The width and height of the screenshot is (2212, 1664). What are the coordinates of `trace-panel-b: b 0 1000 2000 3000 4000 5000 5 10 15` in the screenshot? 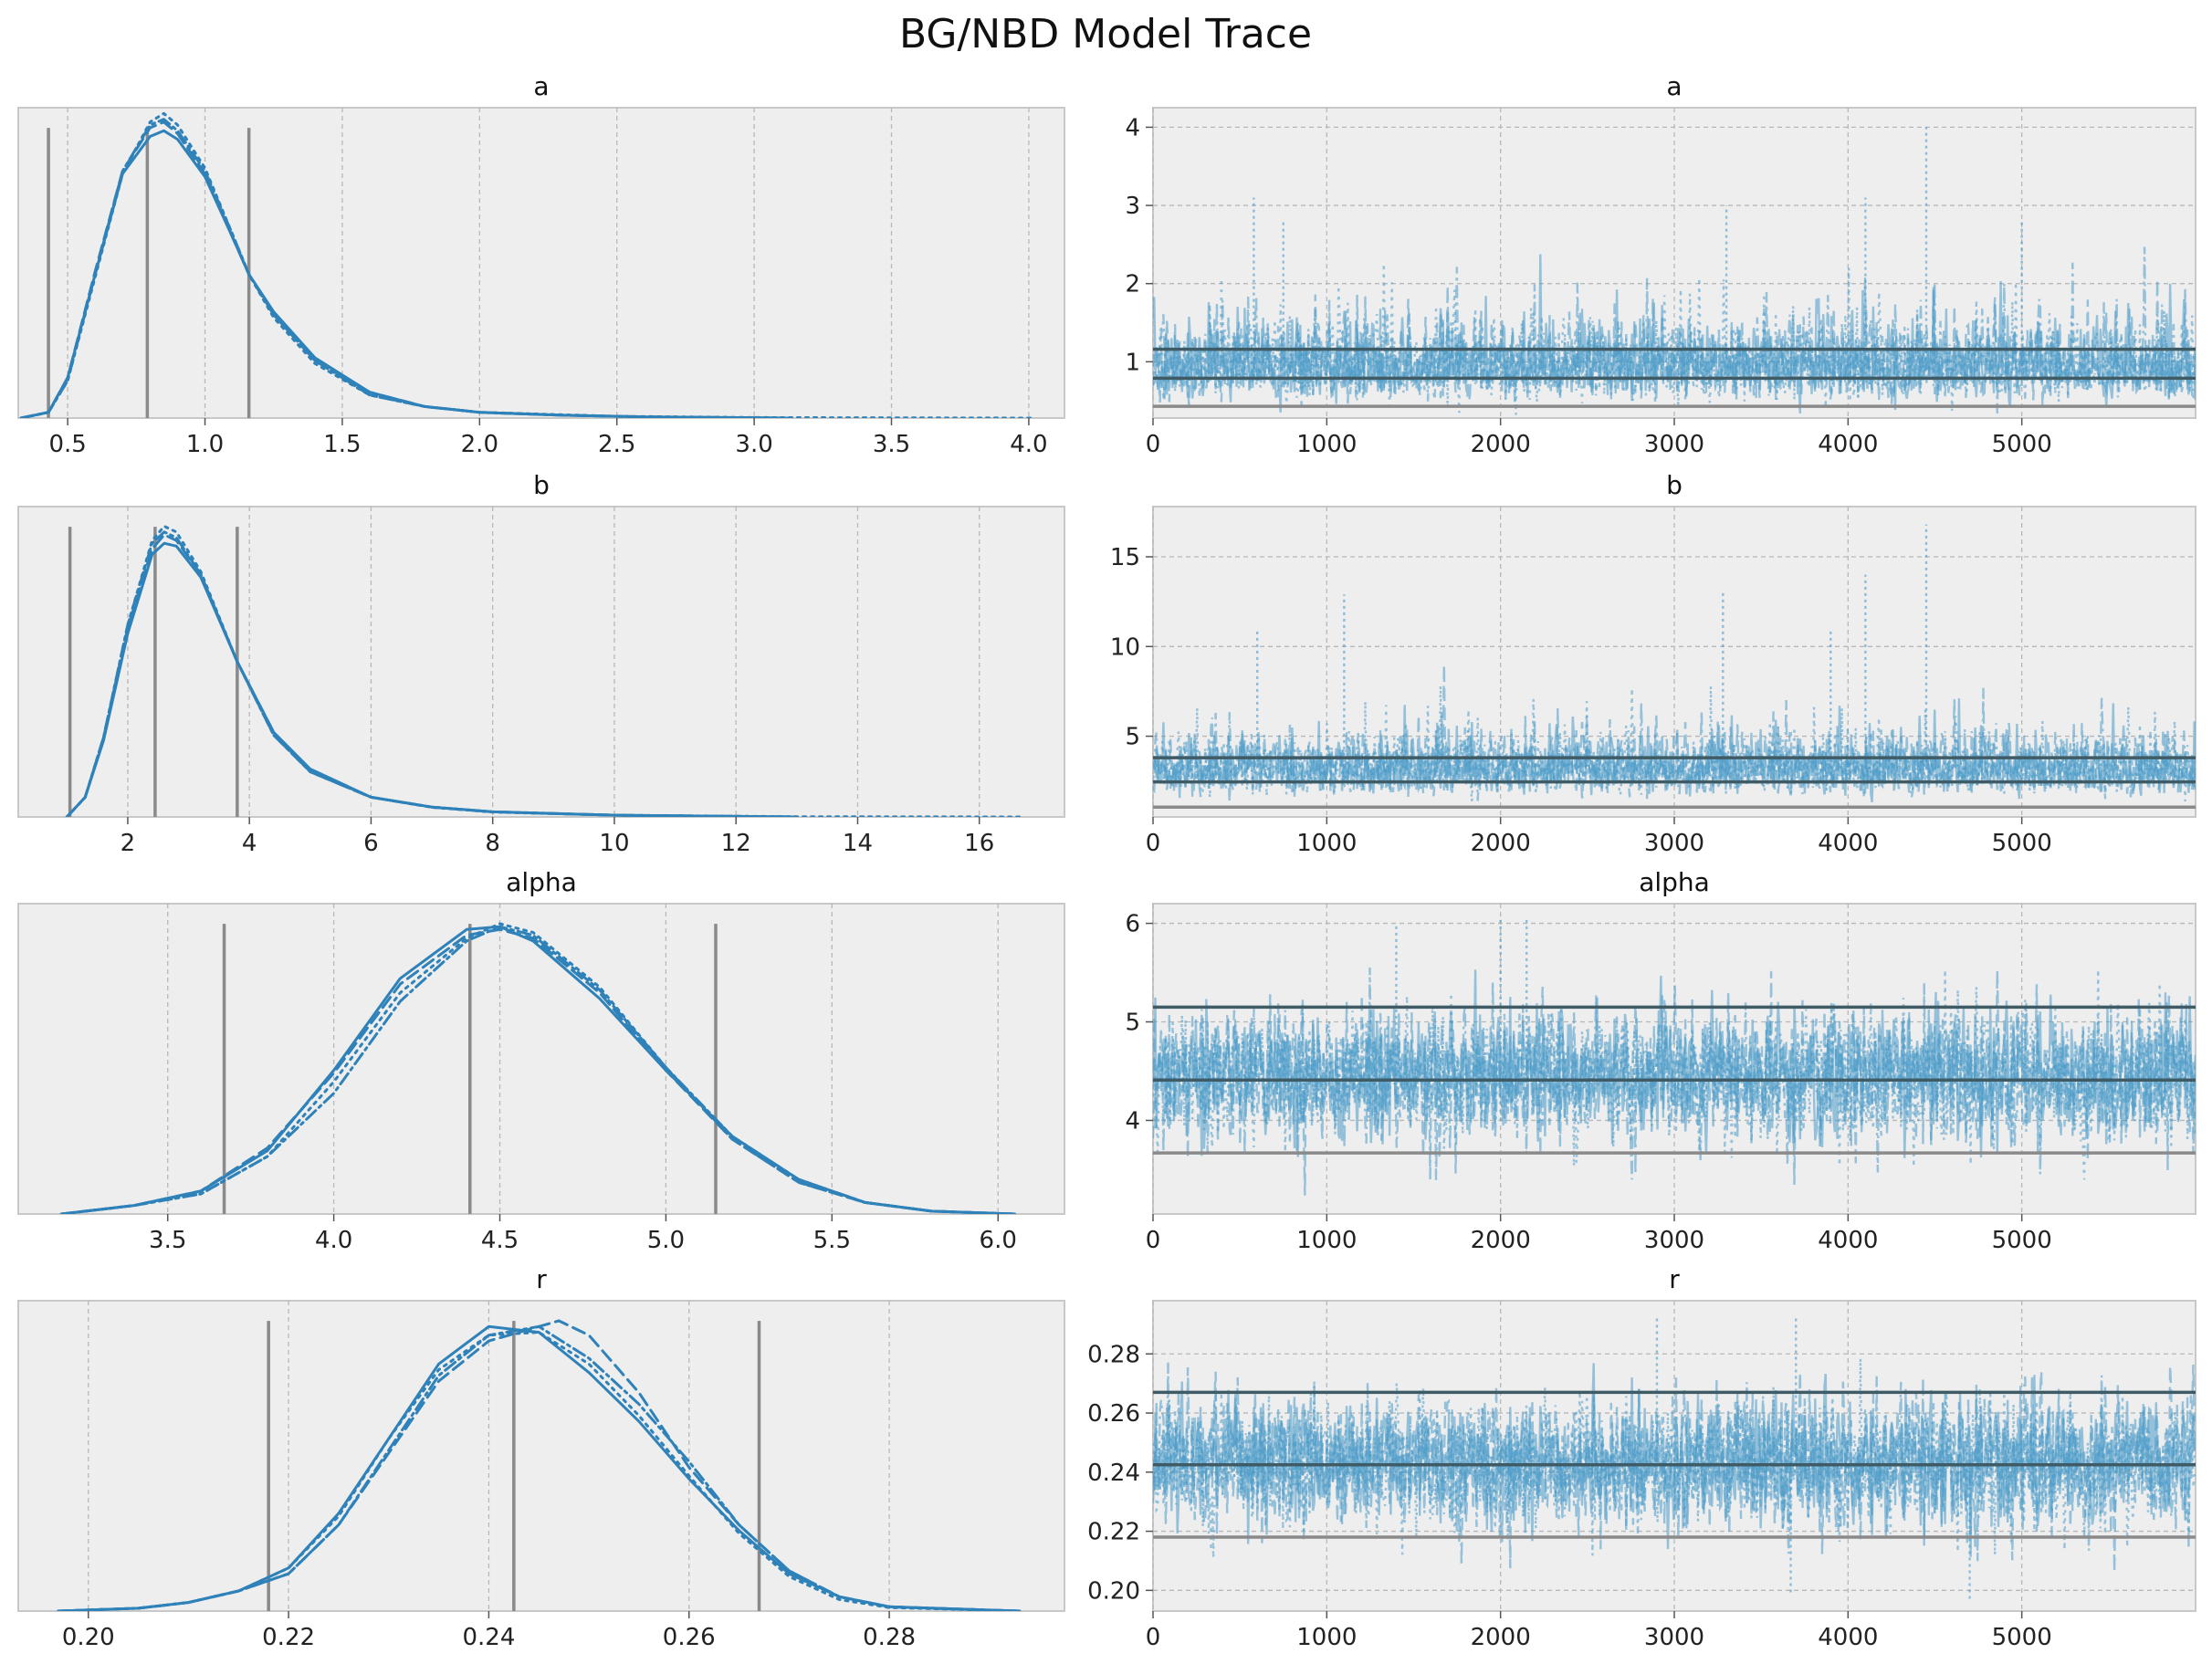 It's located at (1653, 663).